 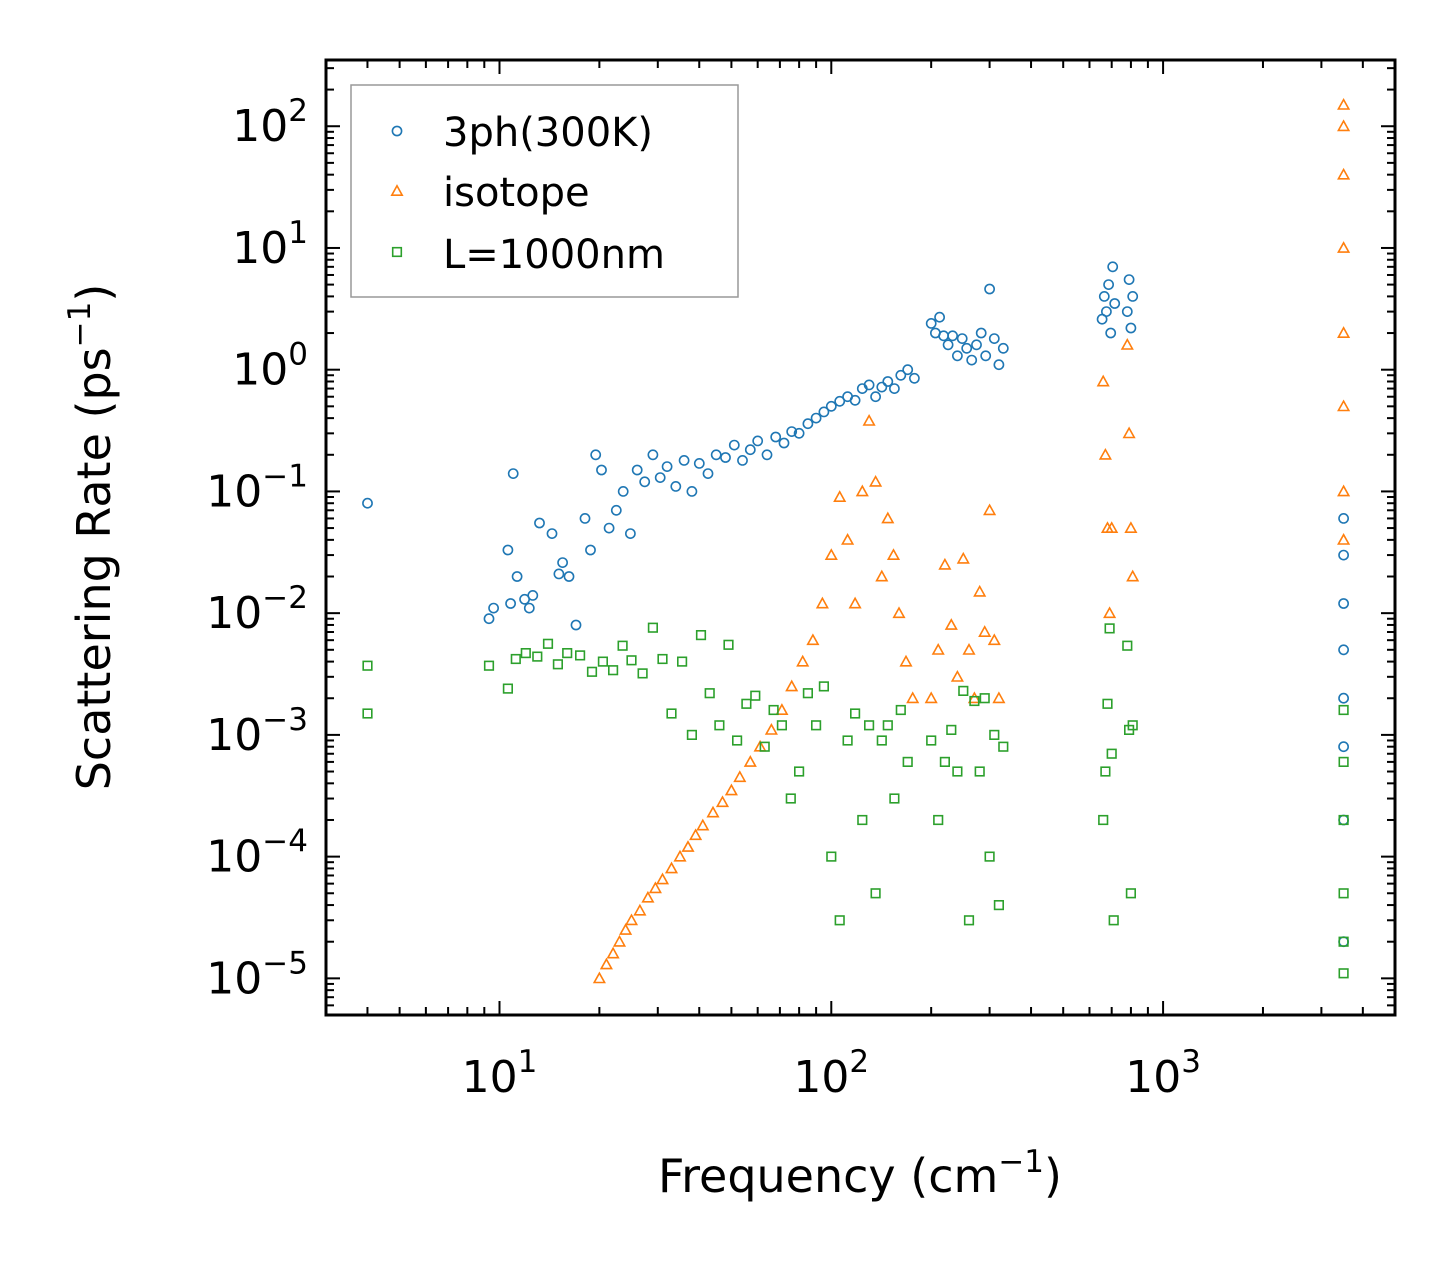 What do you see at coordinates (397, 191) in the screenshot?
I see `legend-marks` at bounding box center [397, 191].